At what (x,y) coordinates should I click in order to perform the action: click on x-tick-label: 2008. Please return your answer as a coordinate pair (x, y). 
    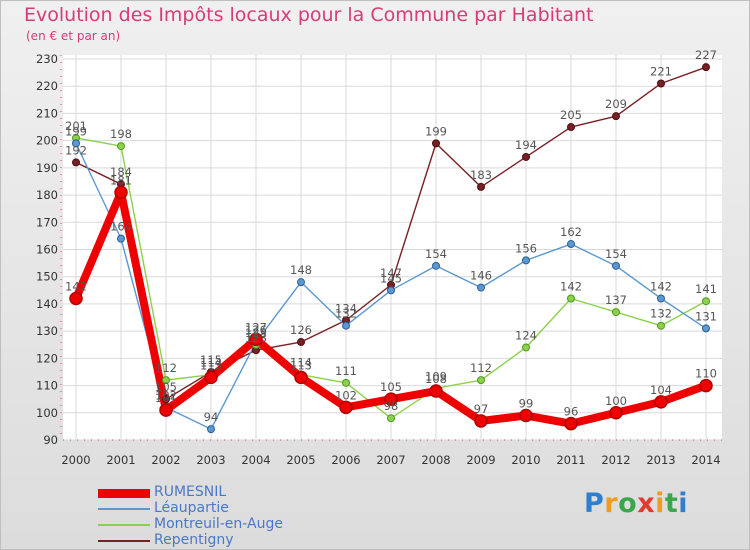
    Looking at the image, I should click on (435, 460).